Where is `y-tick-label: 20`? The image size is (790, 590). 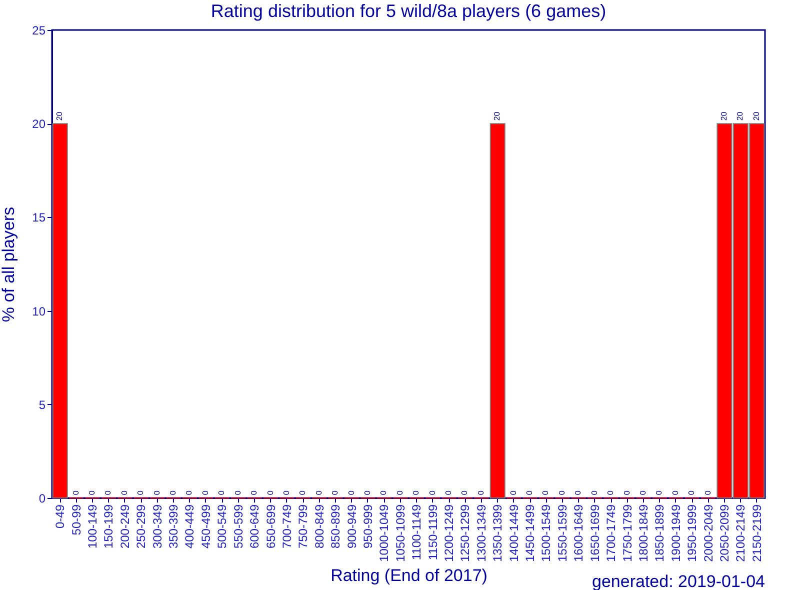 y-tick-label: 20 is located at coordinates (39, 124).